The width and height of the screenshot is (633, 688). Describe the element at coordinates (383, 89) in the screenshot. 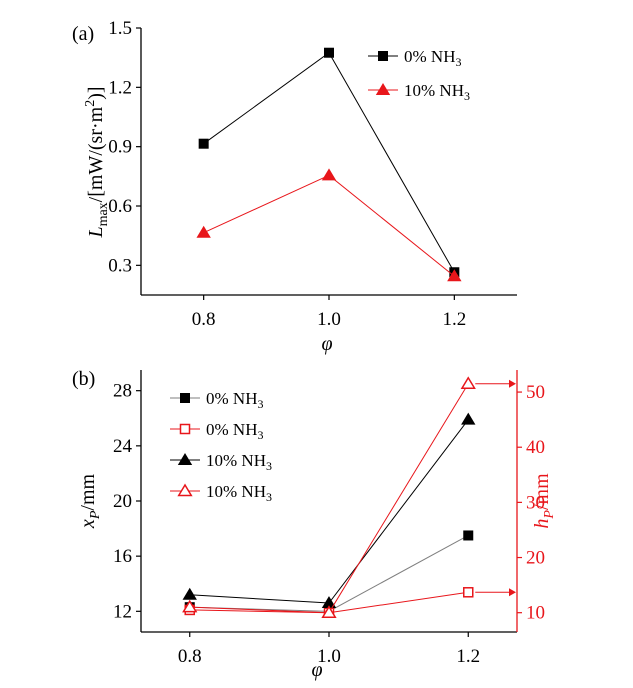

I see `chart-a-legend-1-marker` at that location.